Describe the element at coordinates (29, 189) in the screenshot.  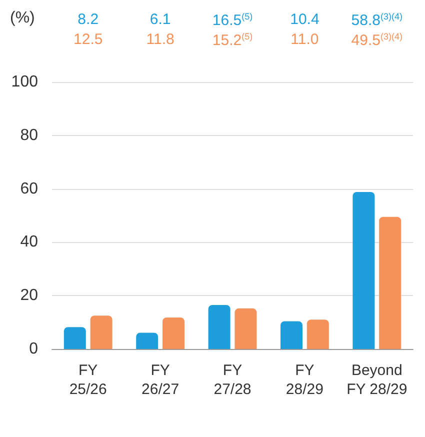
I see `y-tick-label: 60` at that location.